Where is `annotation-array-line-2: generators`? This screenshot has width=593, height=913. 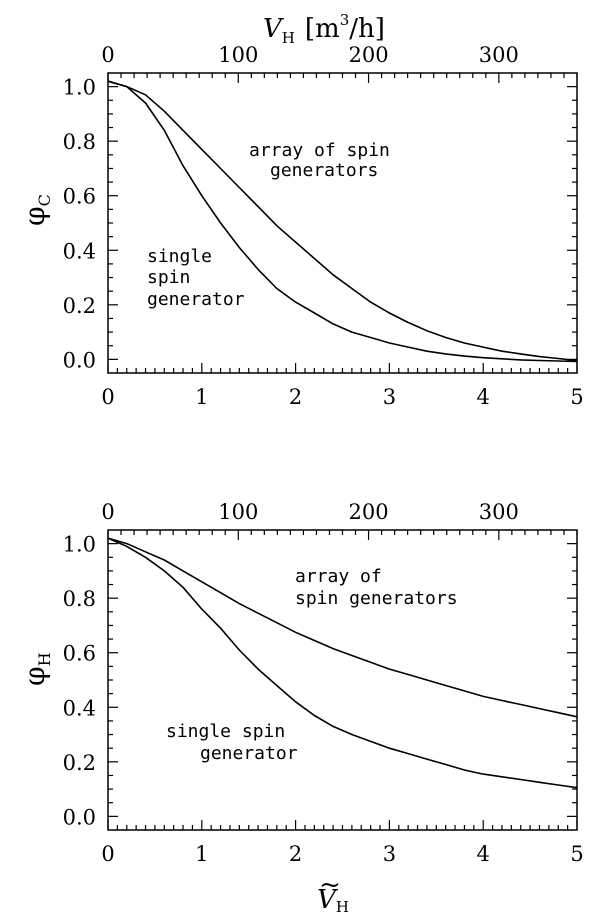 annotation-array-line-2: generators is located at coordinates (324, 170).